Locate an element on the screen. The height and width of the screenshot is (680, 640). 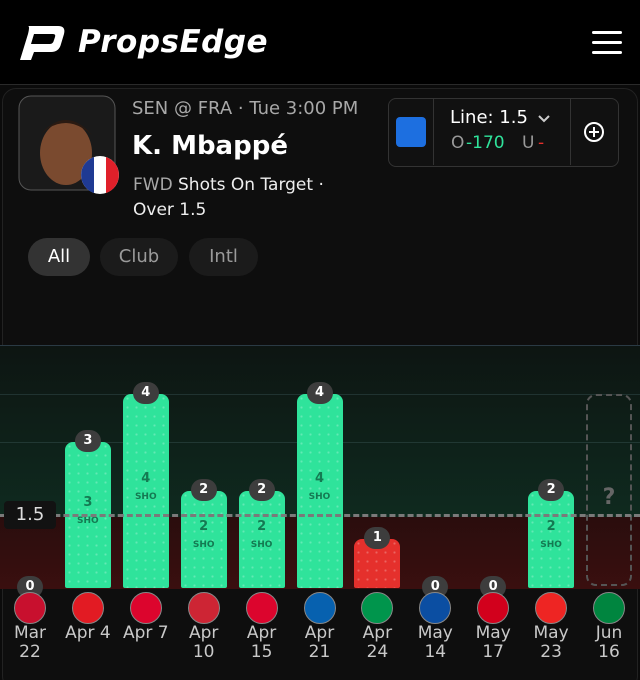
pick: Over 1.5 is located at coordinates (170, 210).